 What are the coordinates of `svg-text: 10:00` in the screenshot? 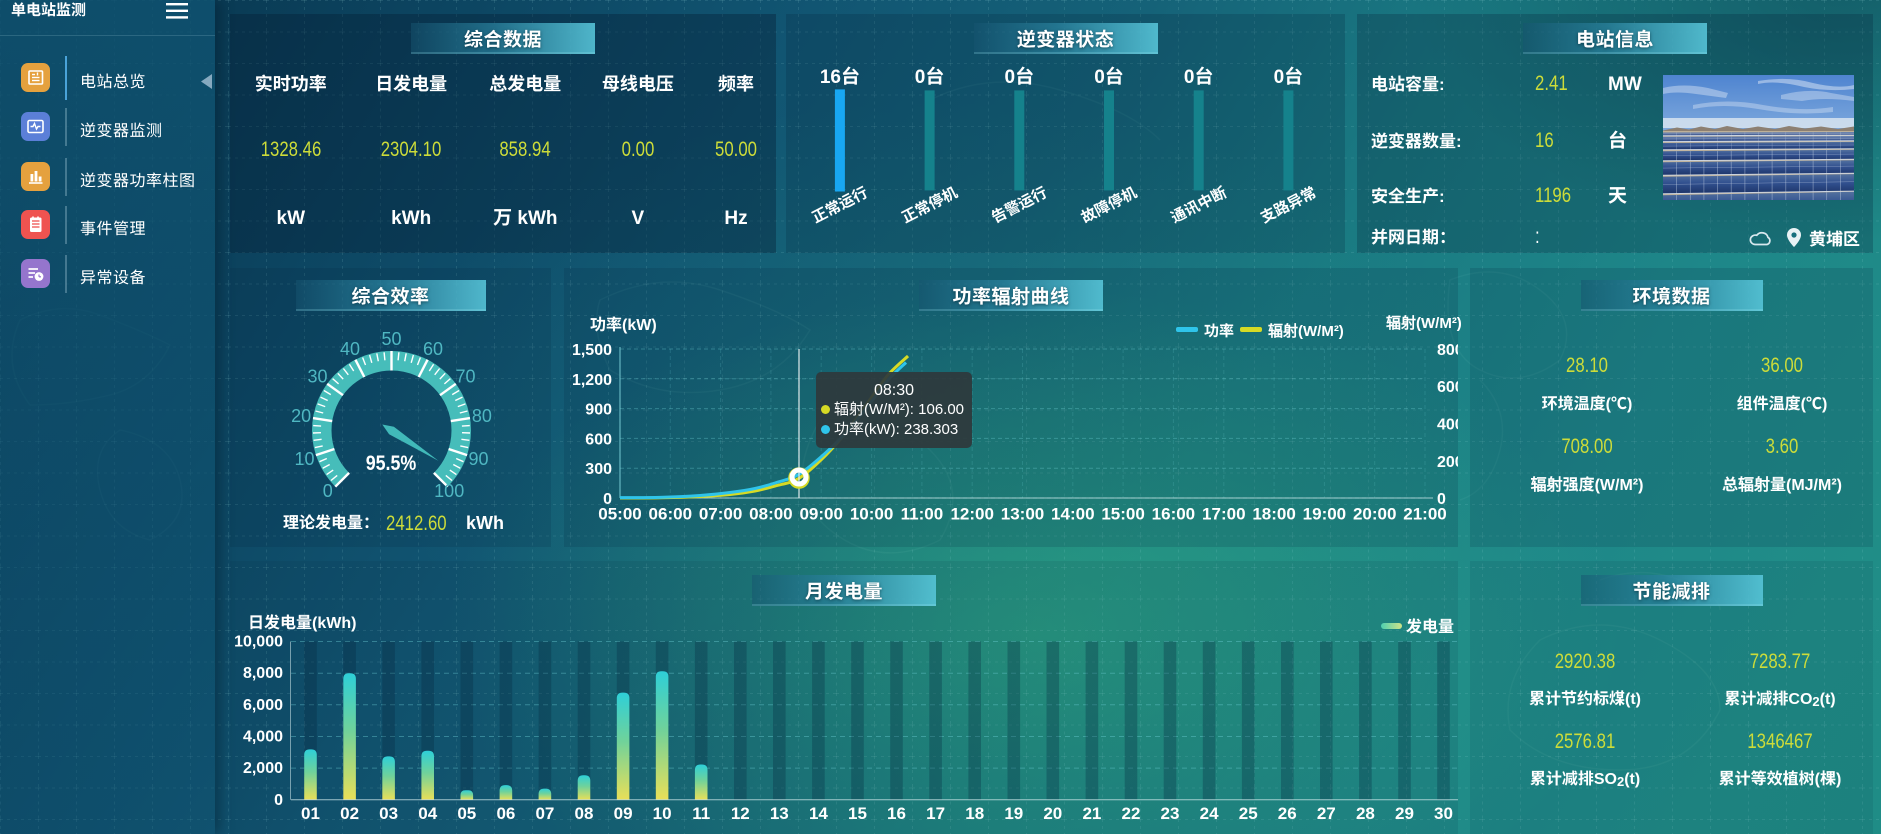 It's located at (871, 514).